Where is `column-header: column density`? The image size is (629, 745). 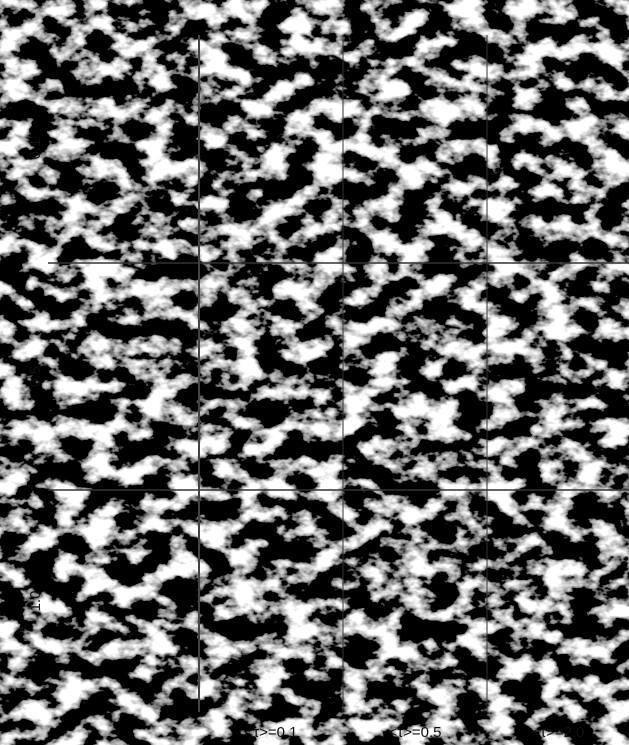 column-header: column density is located at coordinates (120, 17).